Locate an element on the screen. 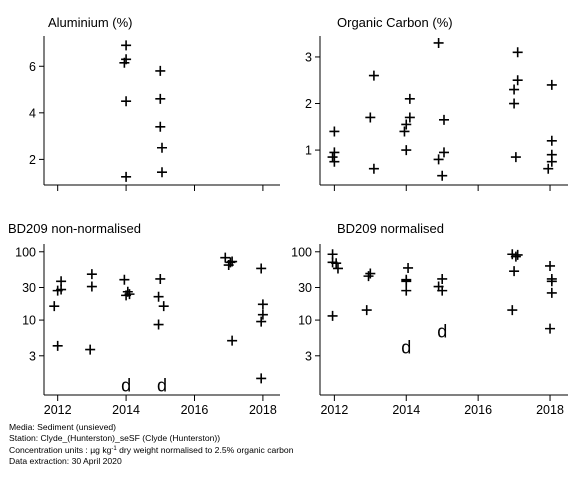  caption-units-prefix: Concentration units : µg kg is located at coordinates (60, 450).